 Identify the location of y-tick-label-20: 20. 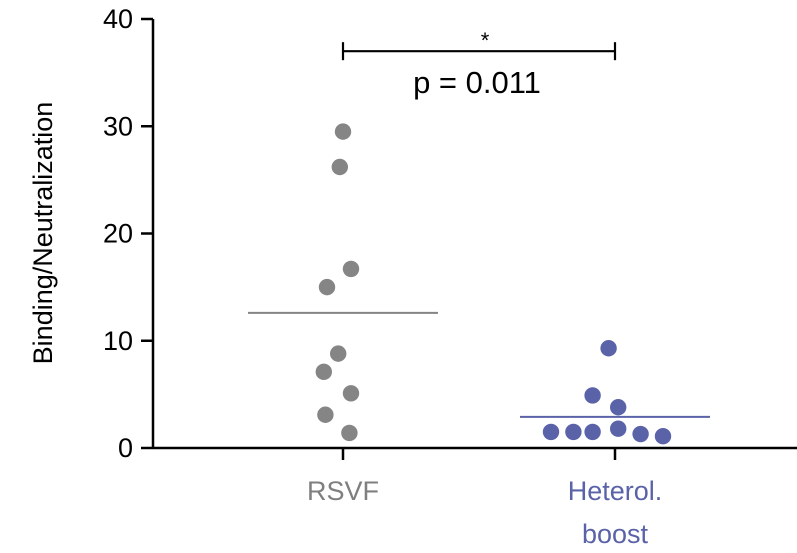
(118, 234).